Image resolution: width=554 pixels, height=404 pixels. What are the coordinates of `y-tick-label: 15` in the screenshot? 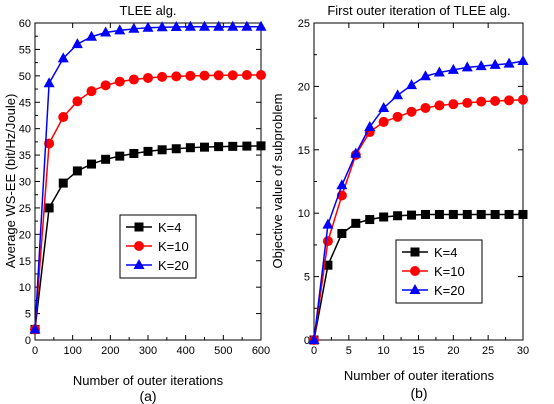 It's located at (304, 151).